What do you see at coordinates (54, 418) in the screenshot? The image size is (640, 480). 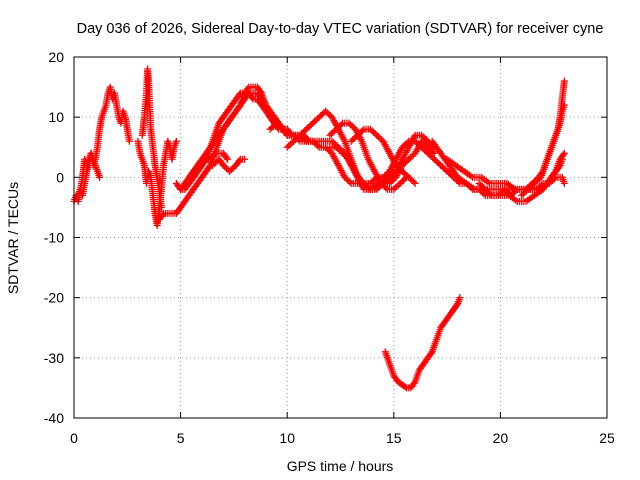 I see `y-tick-label: -40` at bounding box center [54, 418].